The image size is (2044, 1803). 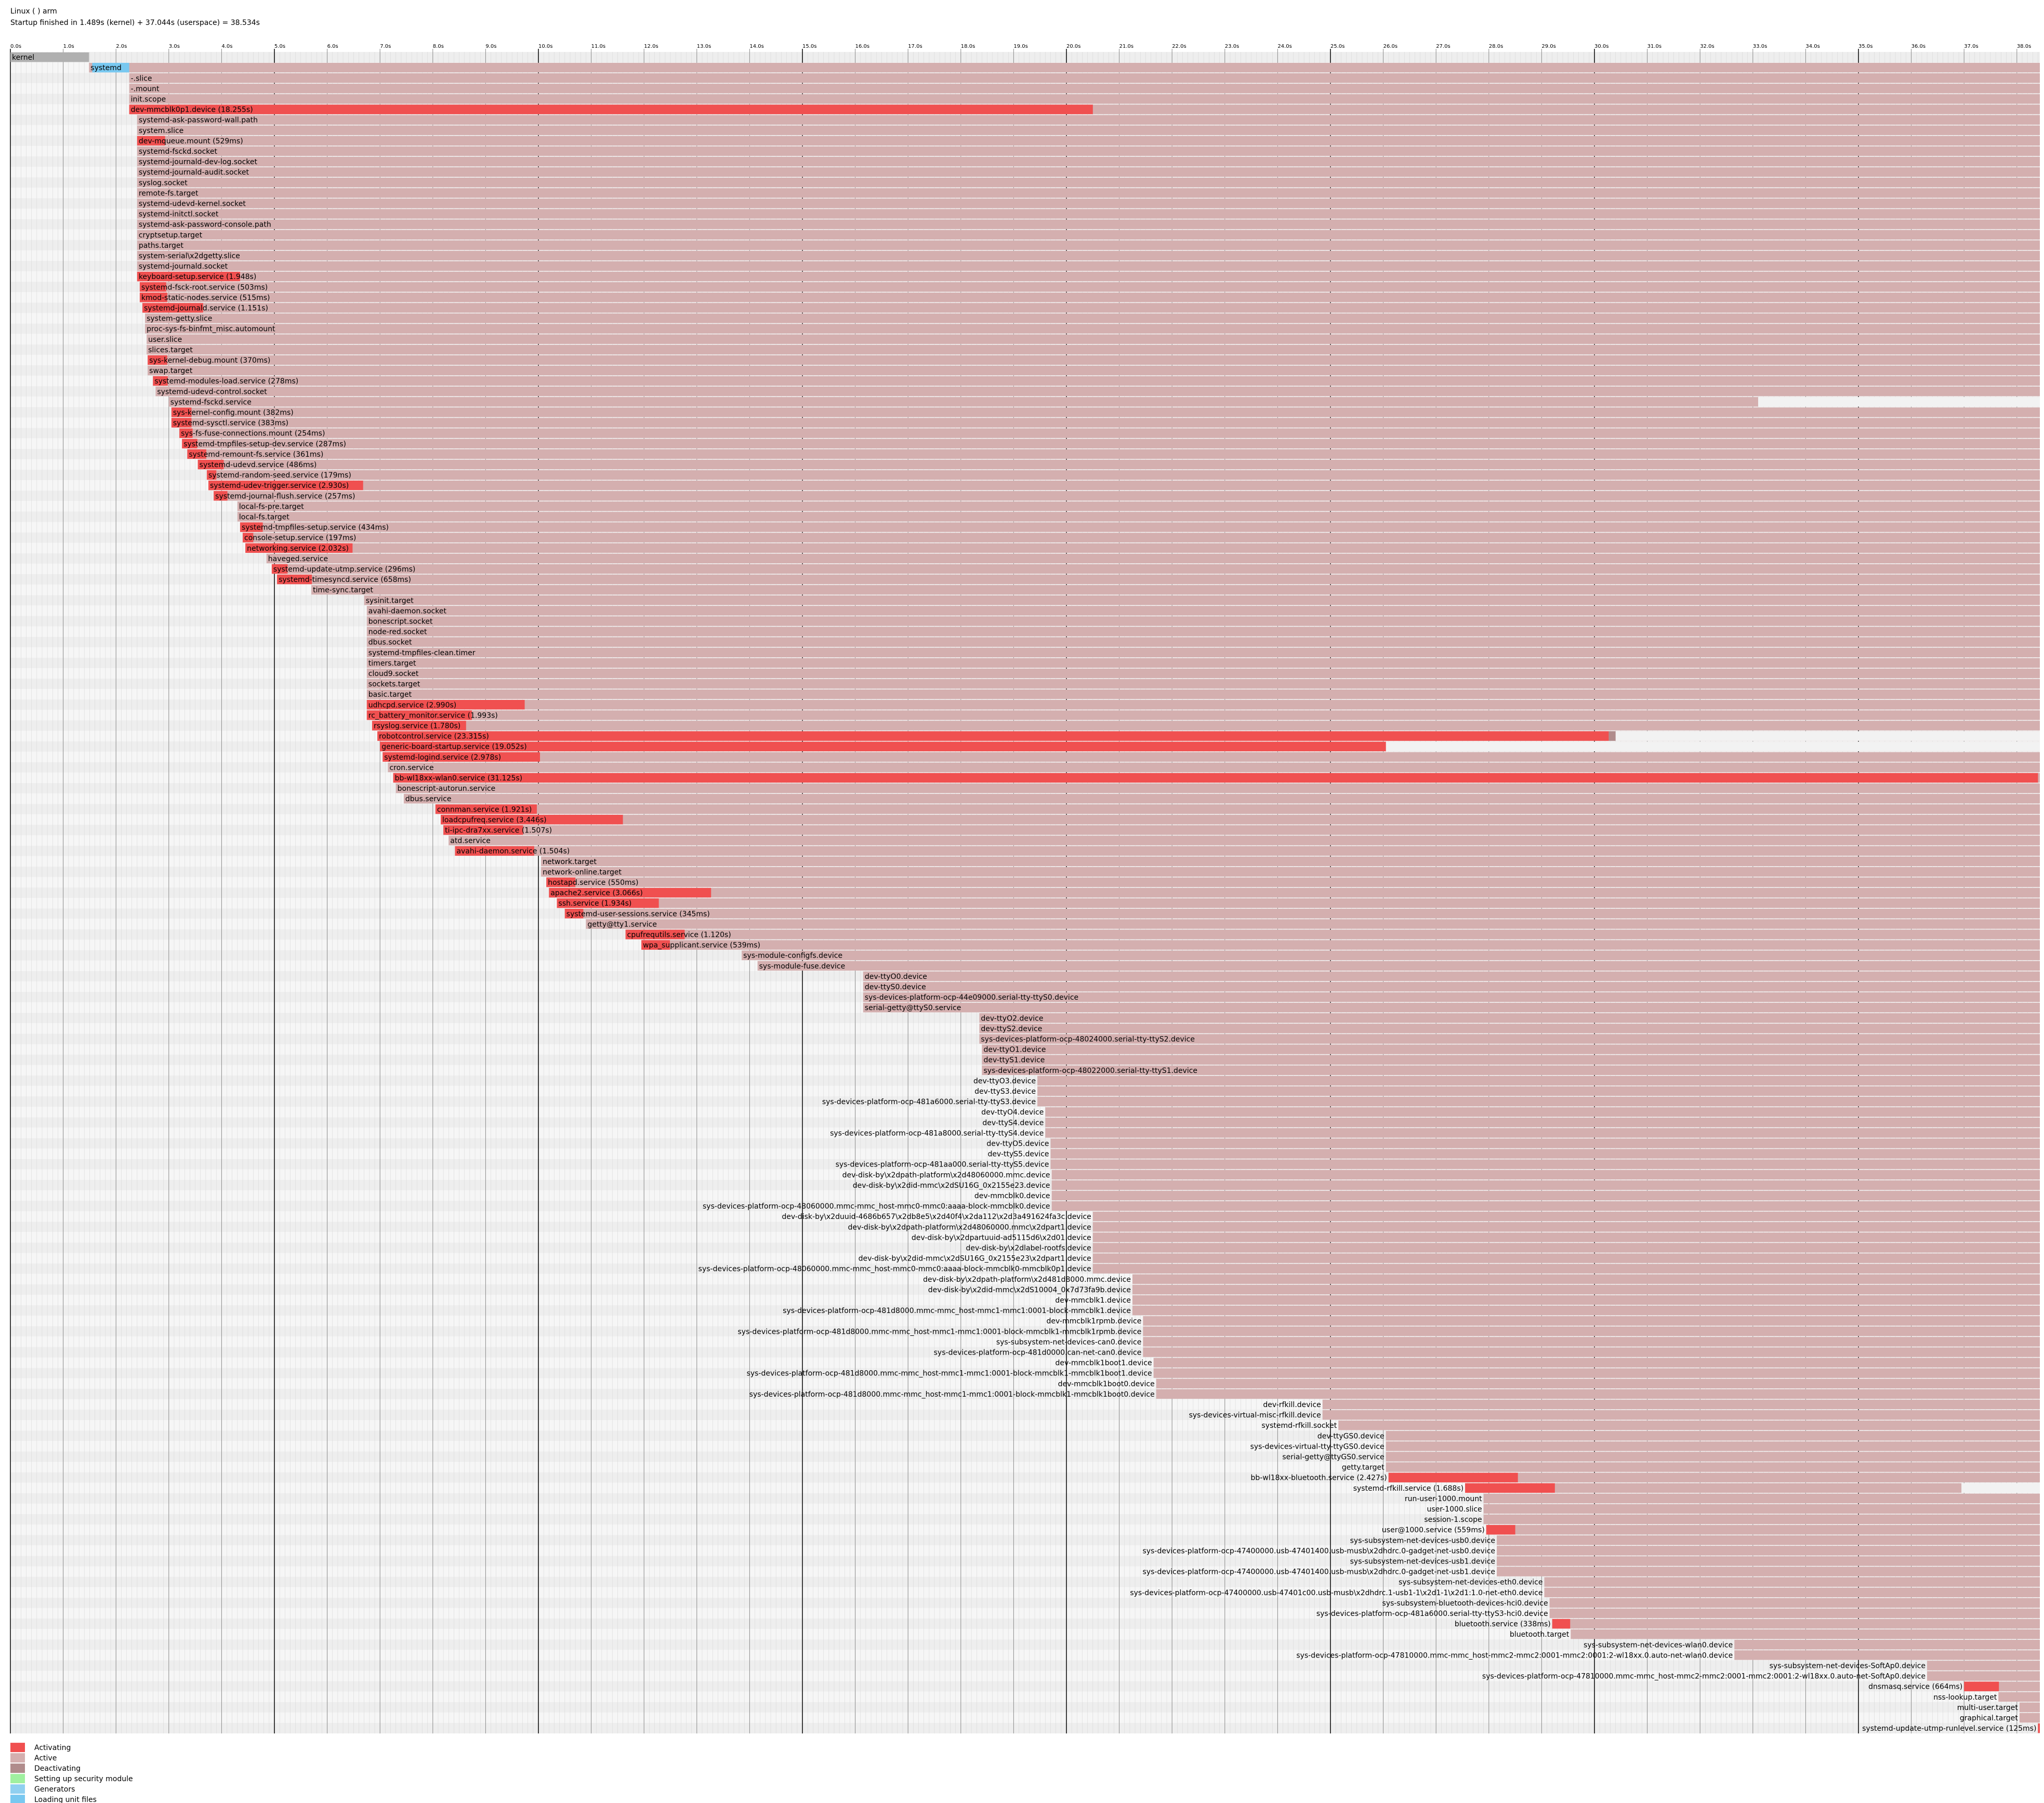 What do you see at coordinates (595, 903) in the screenshot?
I see `unit-label: ssh.service (1.934s)` at bounding box center [595, 903].